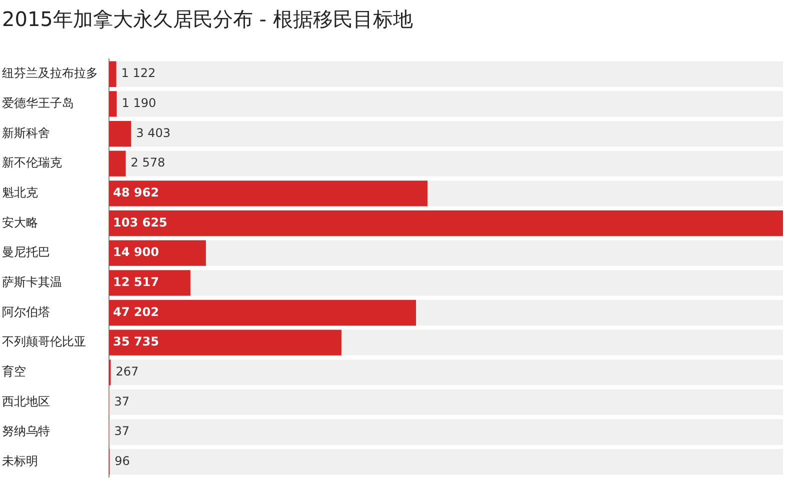  Describe the element at coordinates (32, 163) in the screenshot. I see `y-tick-label: 新不伦瑞克` at that location.